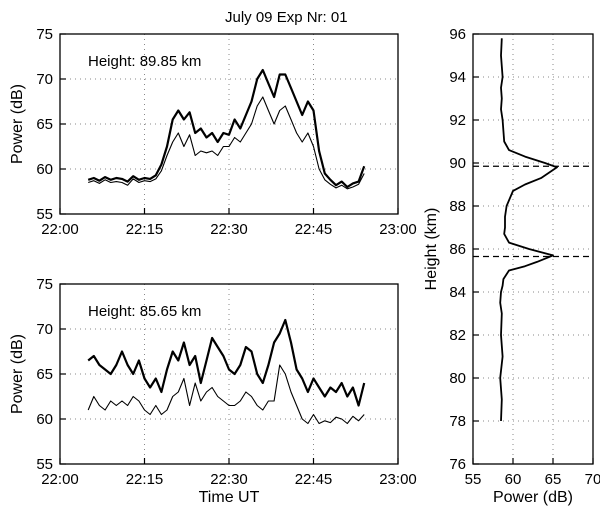 Image resolution: width=600 pixels, height=510 pixels. What do you see at coordinates (286, 17) in the screenshot?
I see `experiment-header: July 09 Exp Nr: 01` at bounding box center [286, 17].